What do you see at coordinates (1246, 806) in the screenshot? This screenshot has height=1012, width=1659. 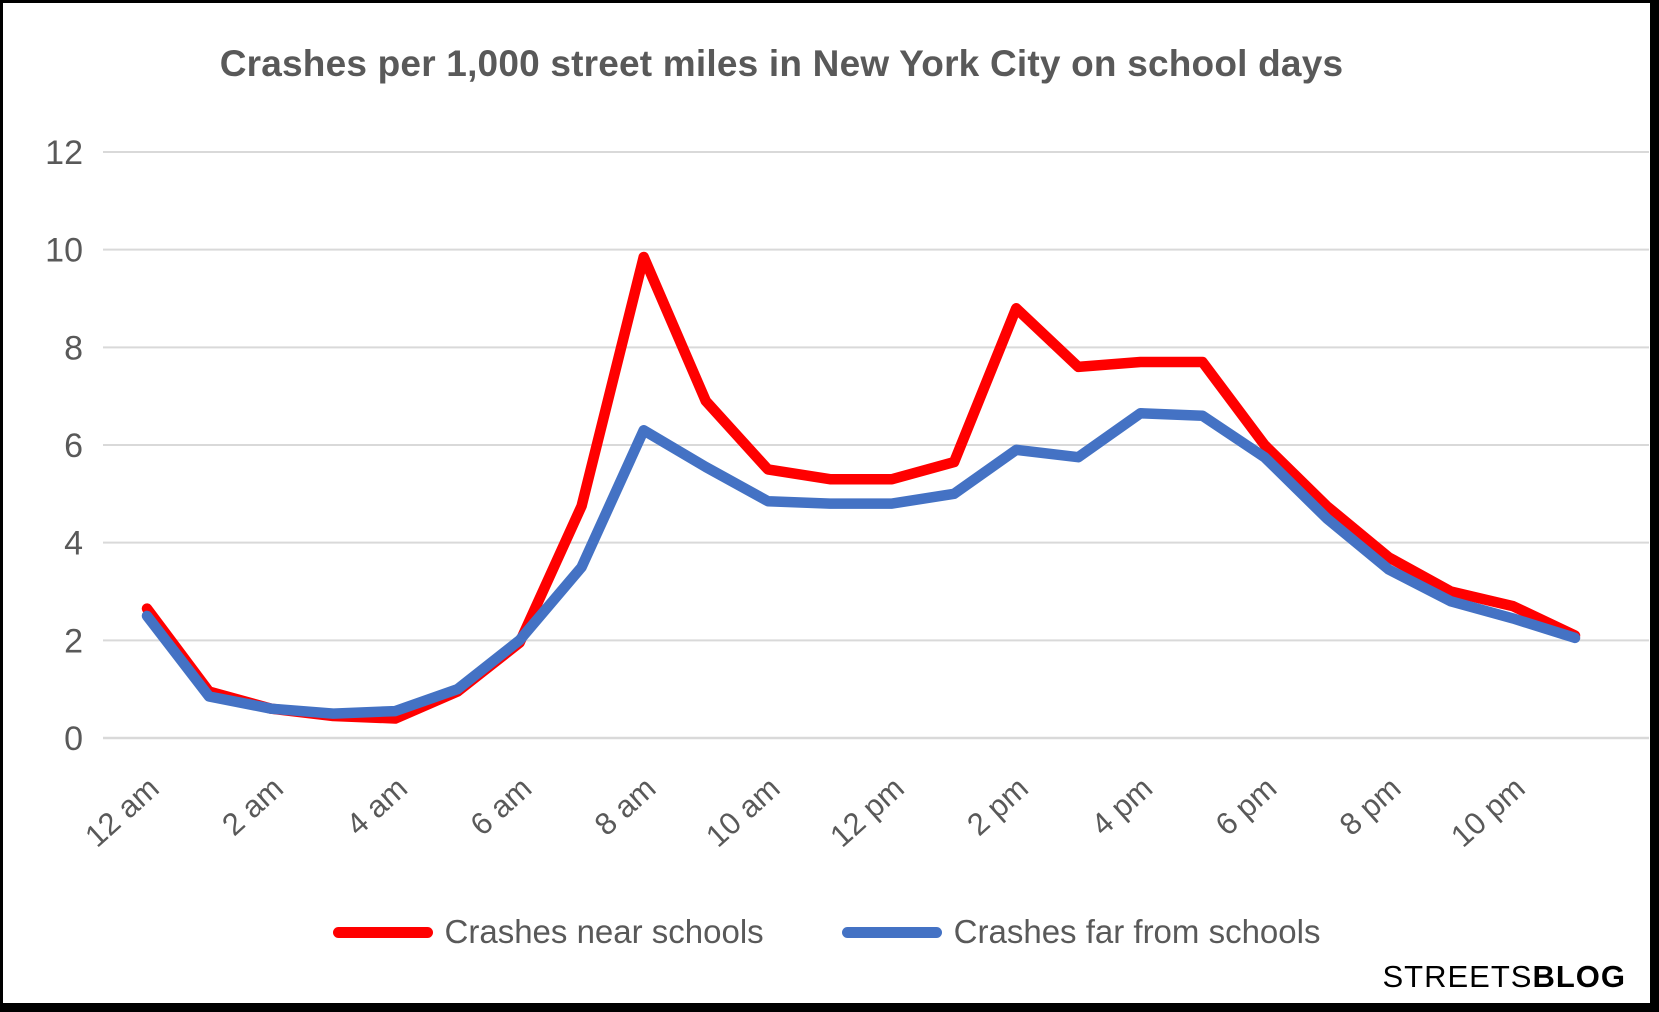 I see `x-tick-label-6-pm: 6 pm` at bounding box center [1246, 806].